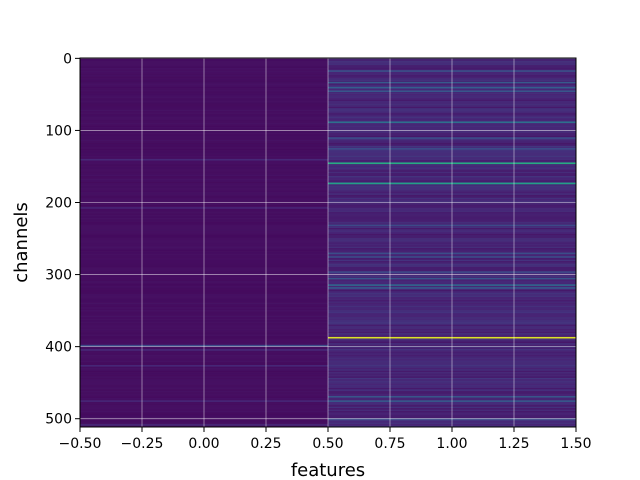 The height and width of the screenshot is (480, 640). I want to click on y-tick-label: 200, so click(58, 204).